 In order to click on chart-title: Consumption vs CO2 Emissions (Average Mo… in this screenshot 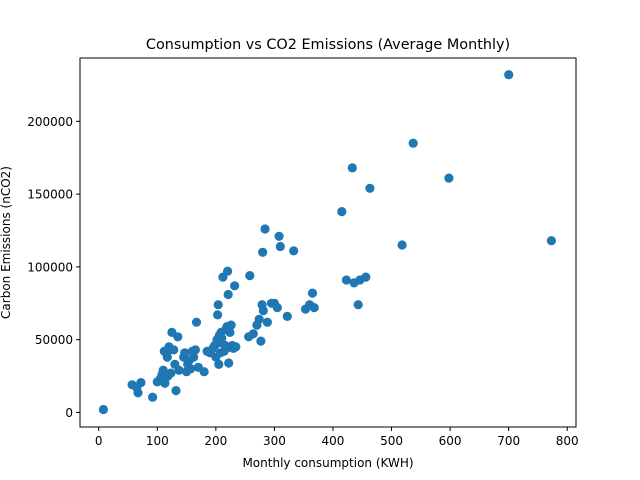, I will do `click(328, 45)`.